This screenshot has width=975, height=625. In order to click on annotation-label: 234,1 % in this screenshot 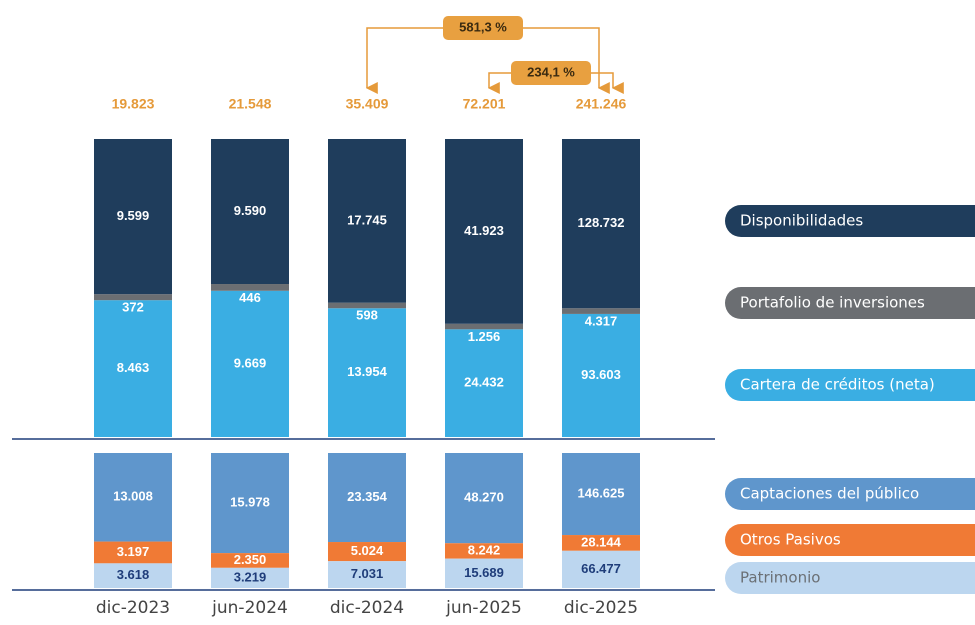, I will do `click(551, 71)`.